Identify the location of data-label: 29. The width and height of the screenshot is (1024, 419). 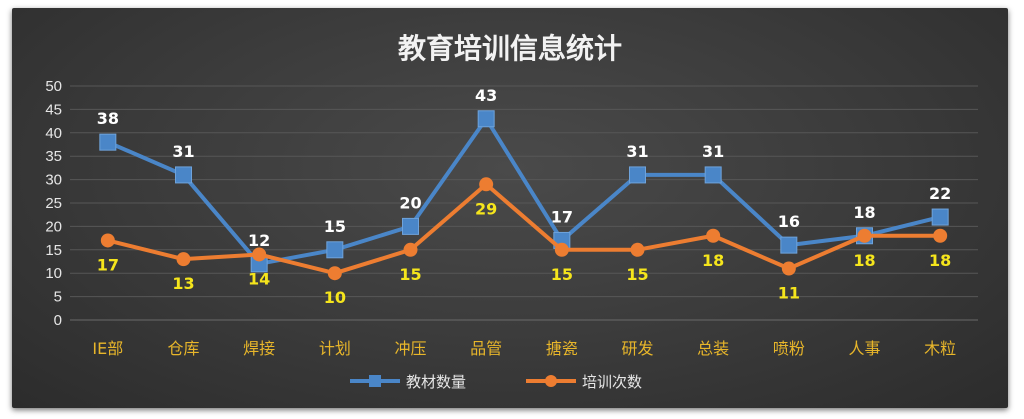
(486, 208).